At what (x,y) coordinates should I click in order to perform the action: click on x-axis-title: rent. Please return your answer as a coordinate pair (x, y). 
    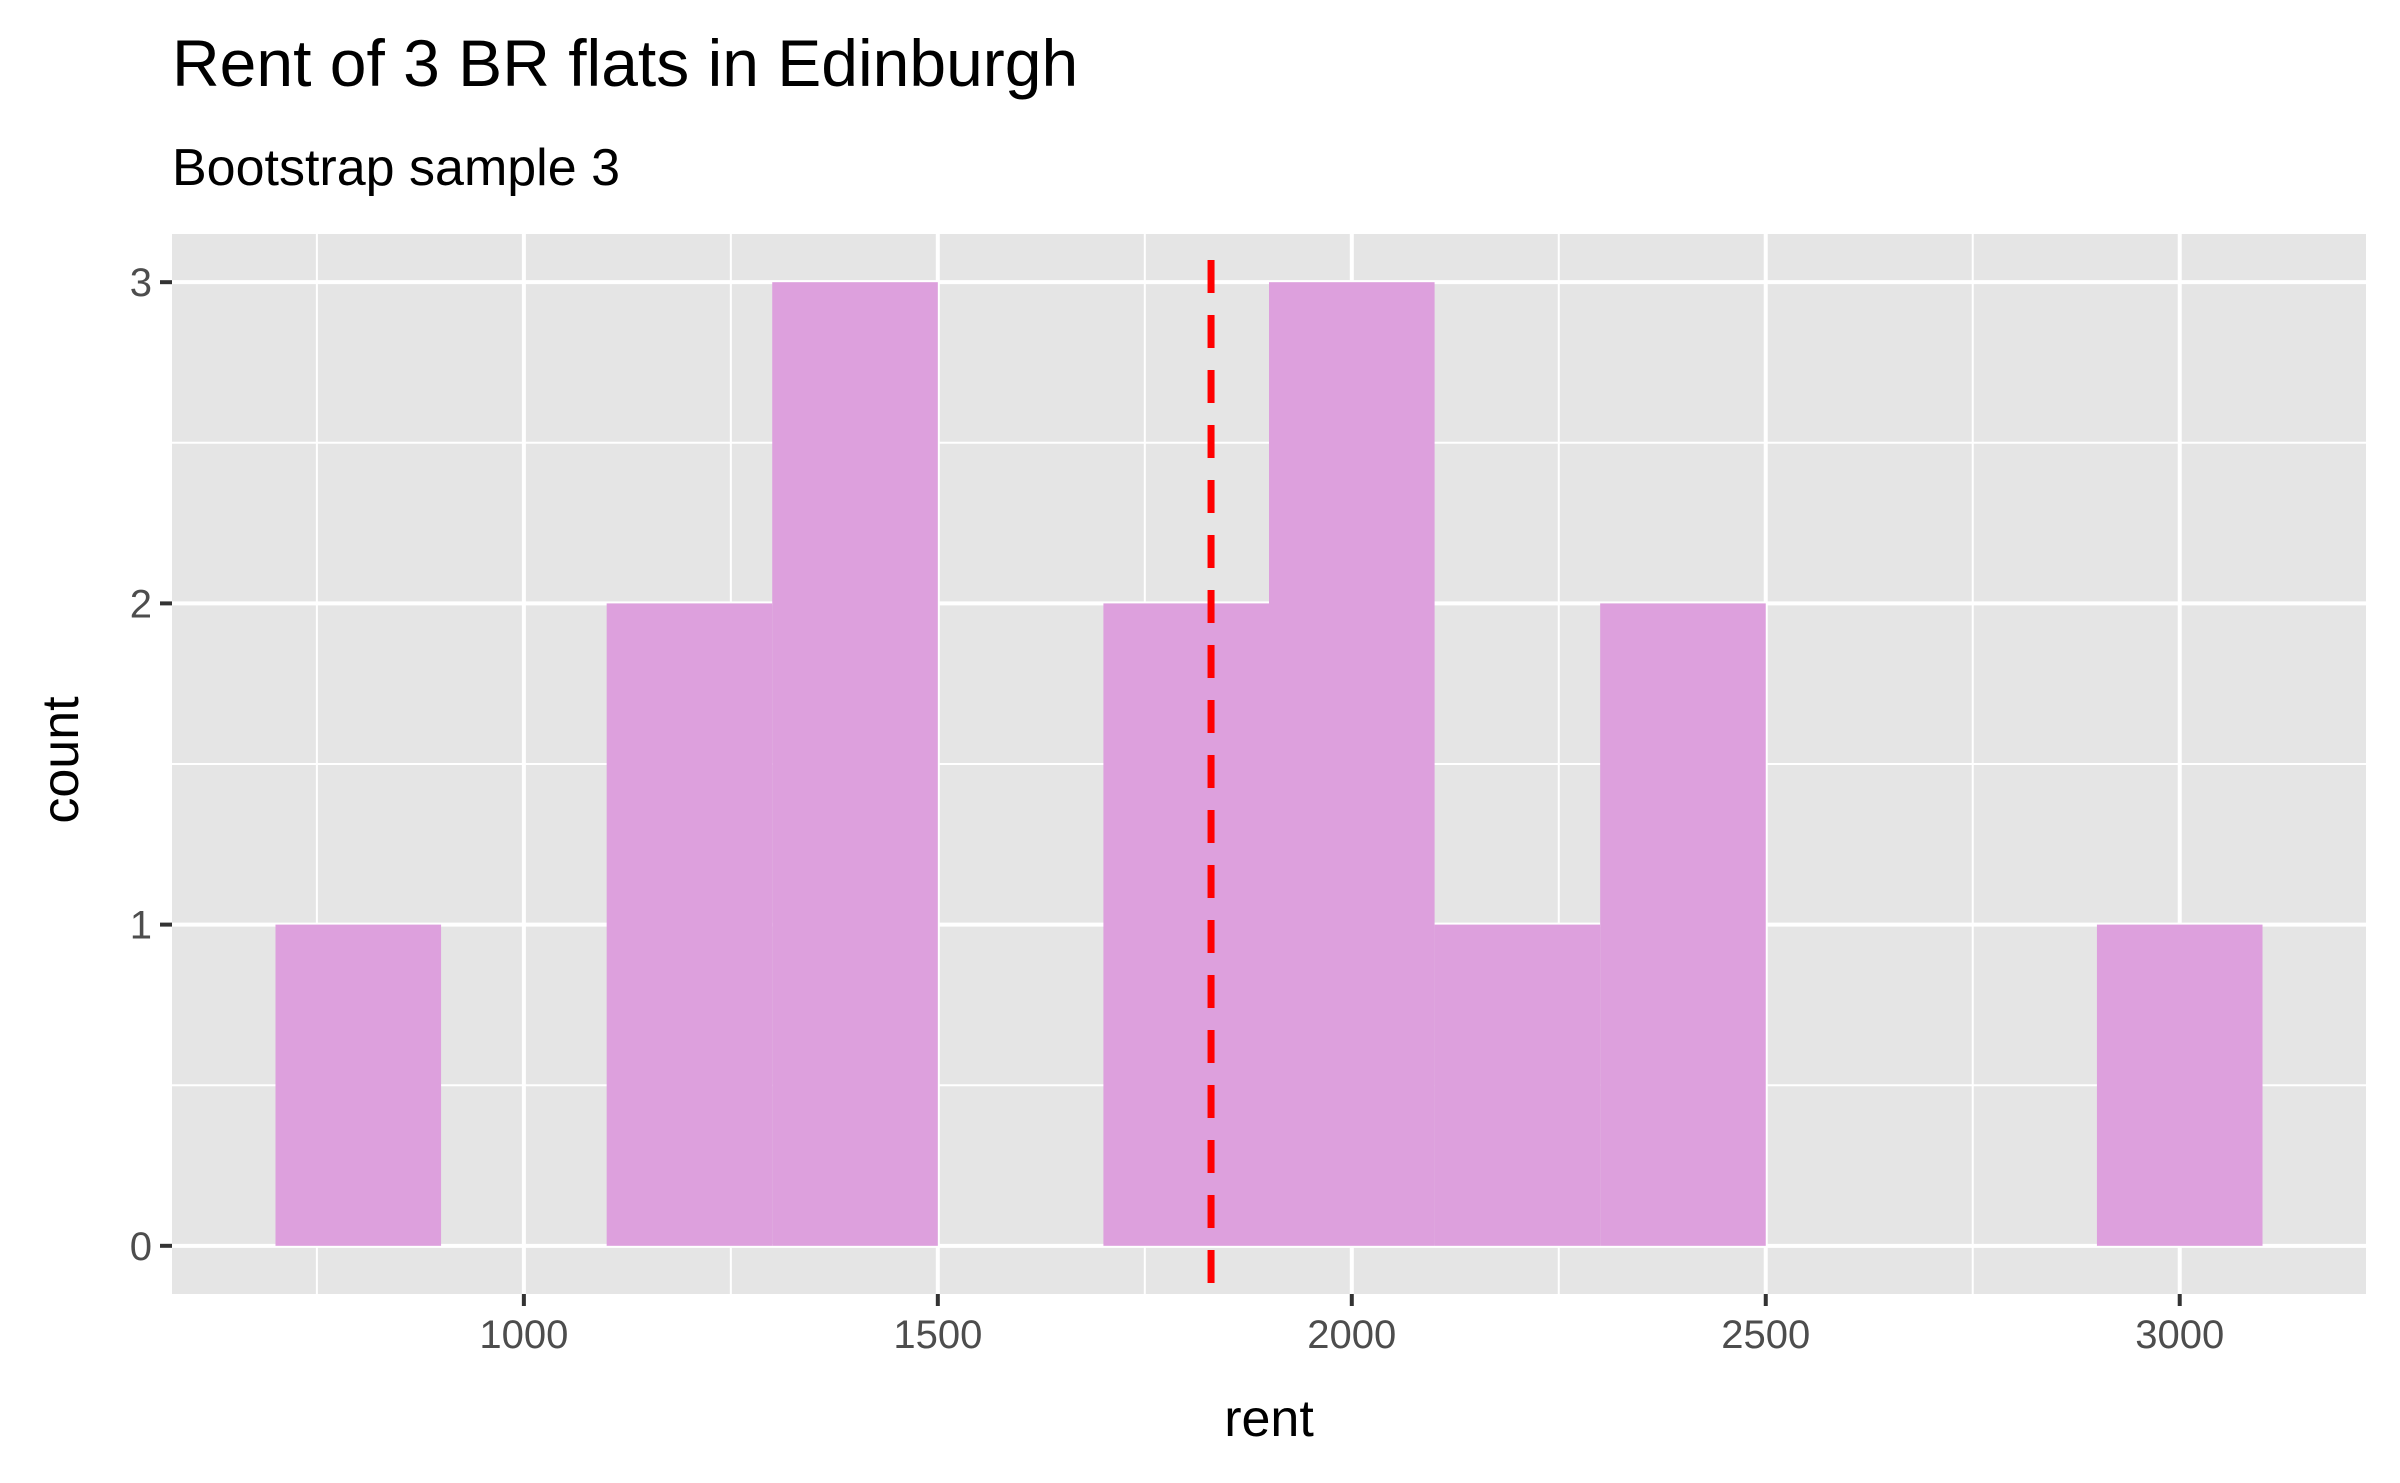
    Looking at the image, I should click on (1269, 1419).